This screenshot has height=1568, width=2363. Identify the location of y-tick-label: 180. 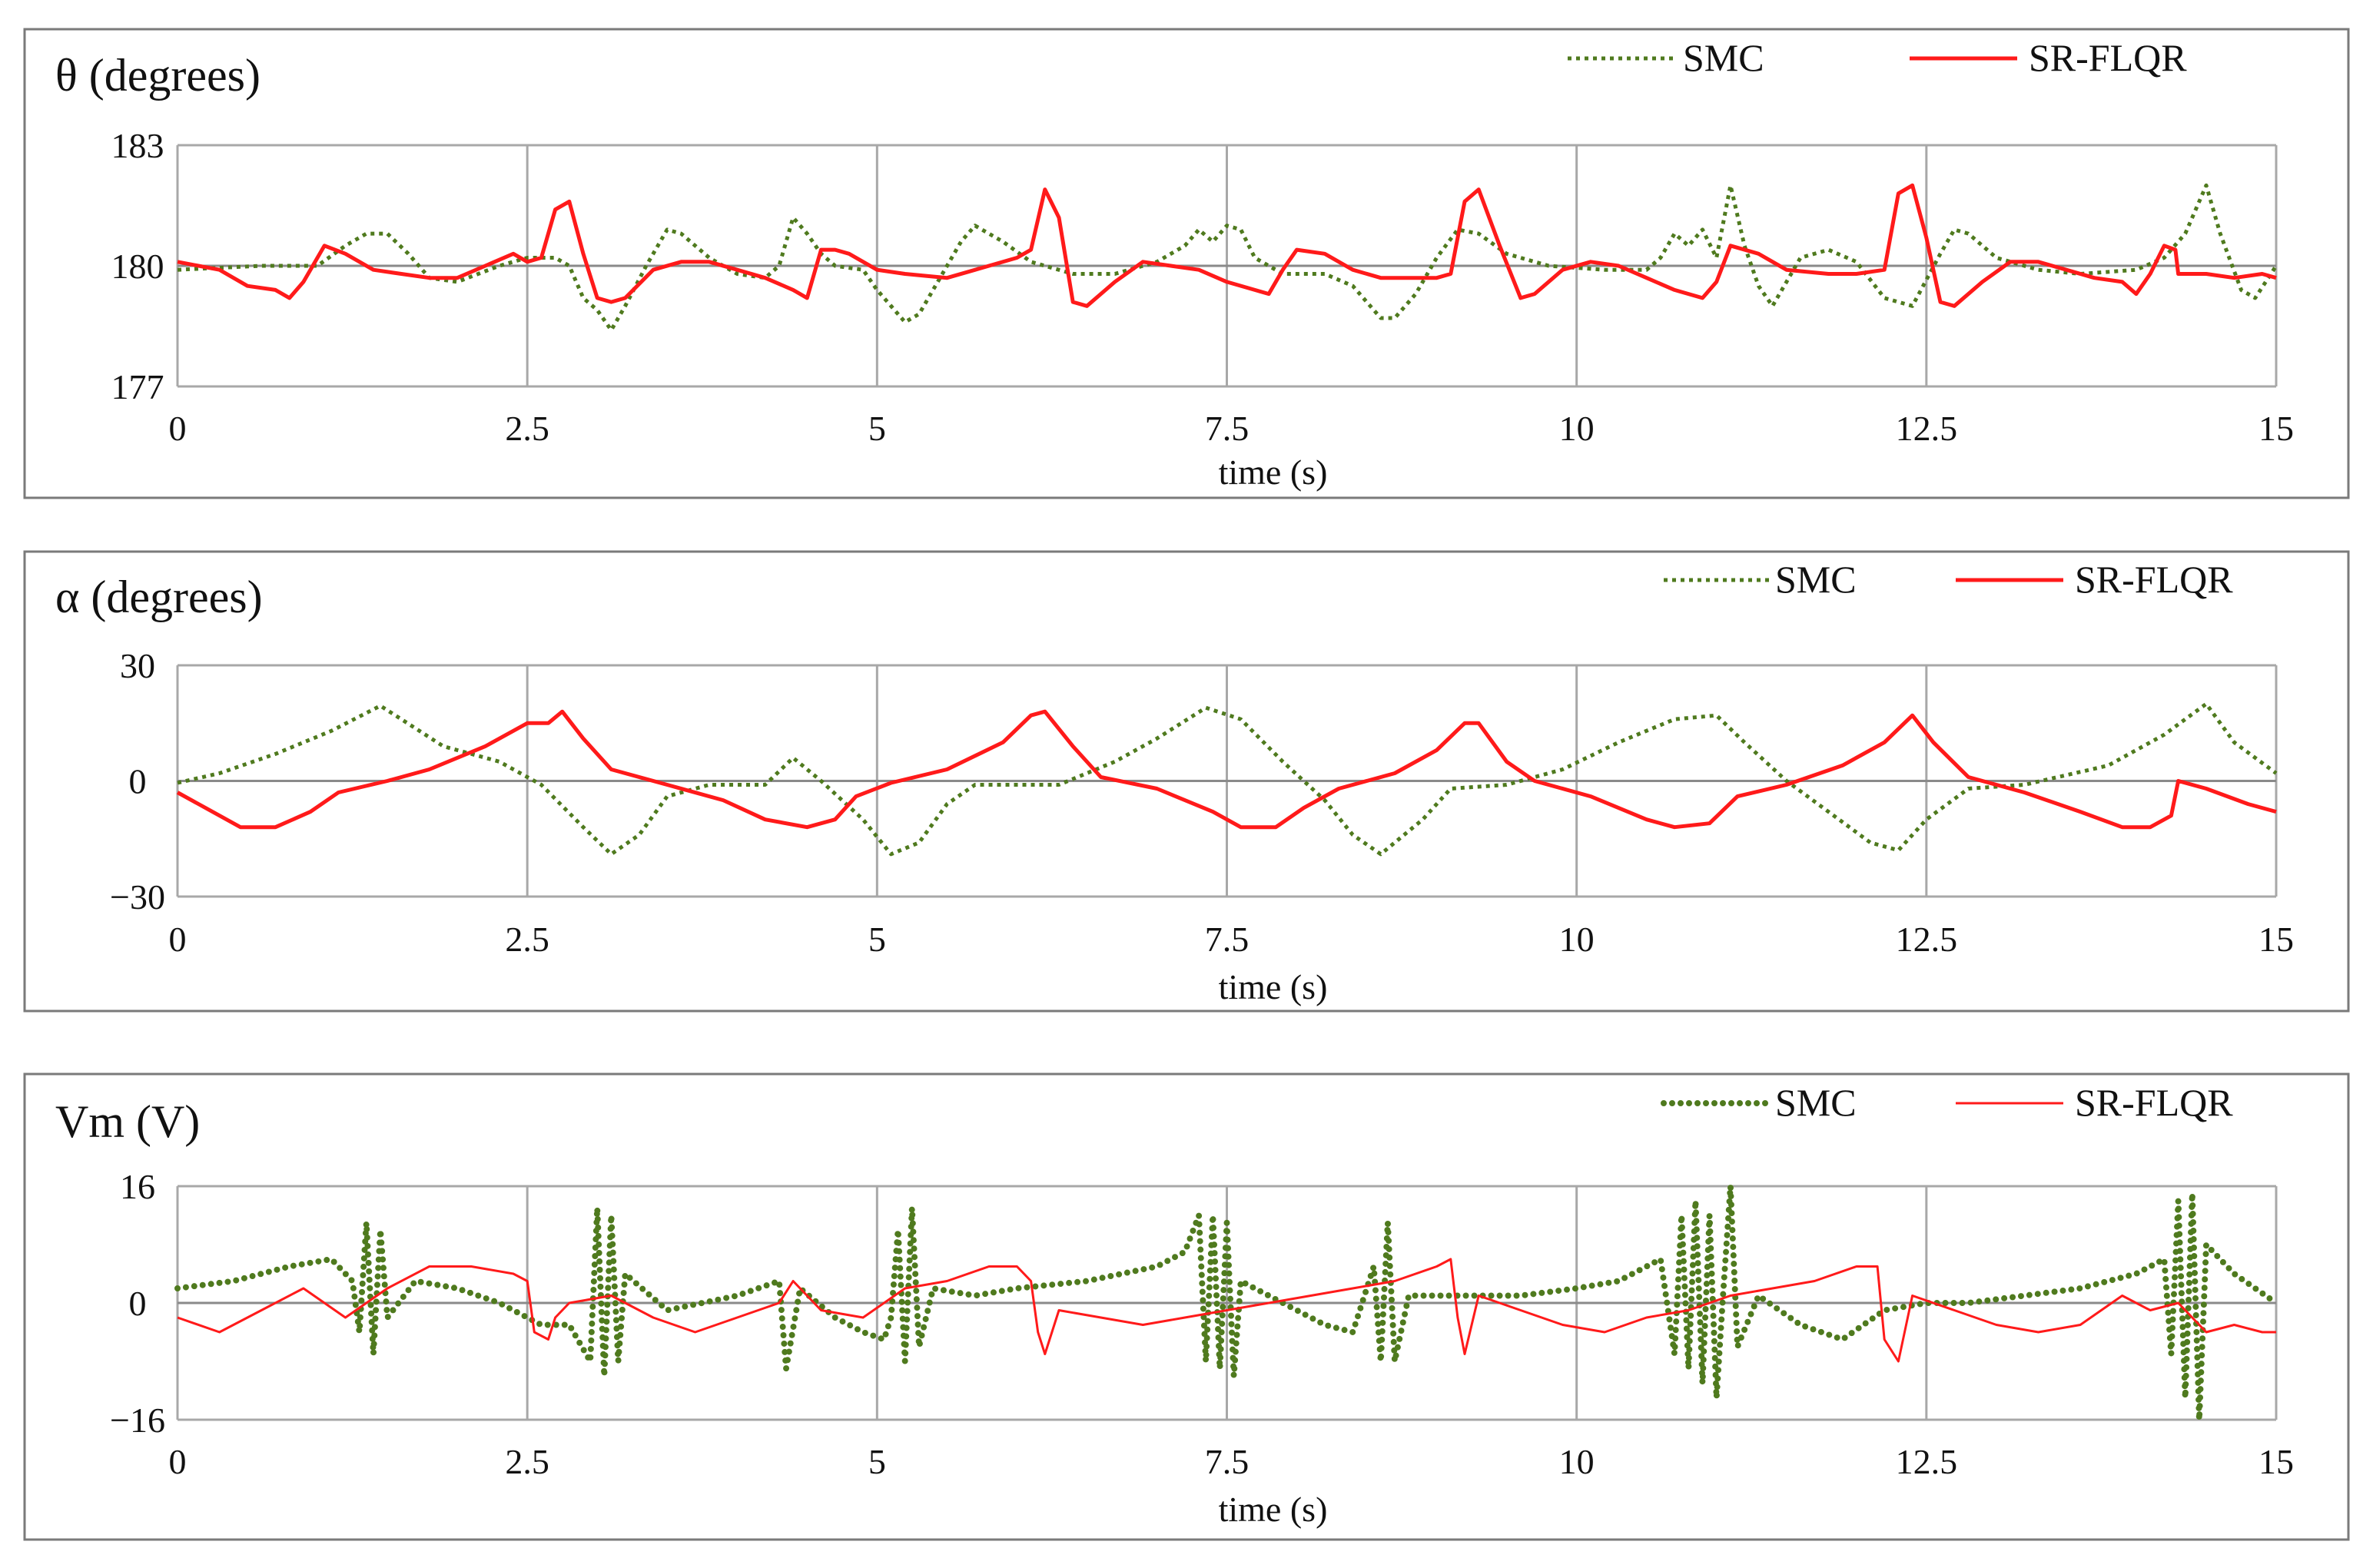
(137, 266).